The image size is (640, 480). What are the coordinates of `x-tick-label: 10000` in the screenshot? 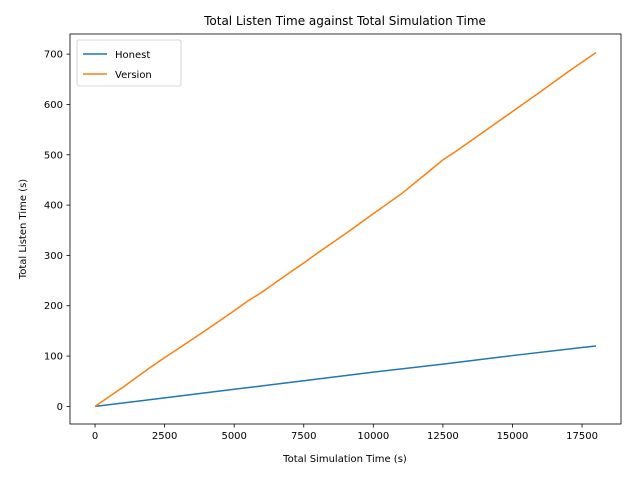 It's located at (373, 436).